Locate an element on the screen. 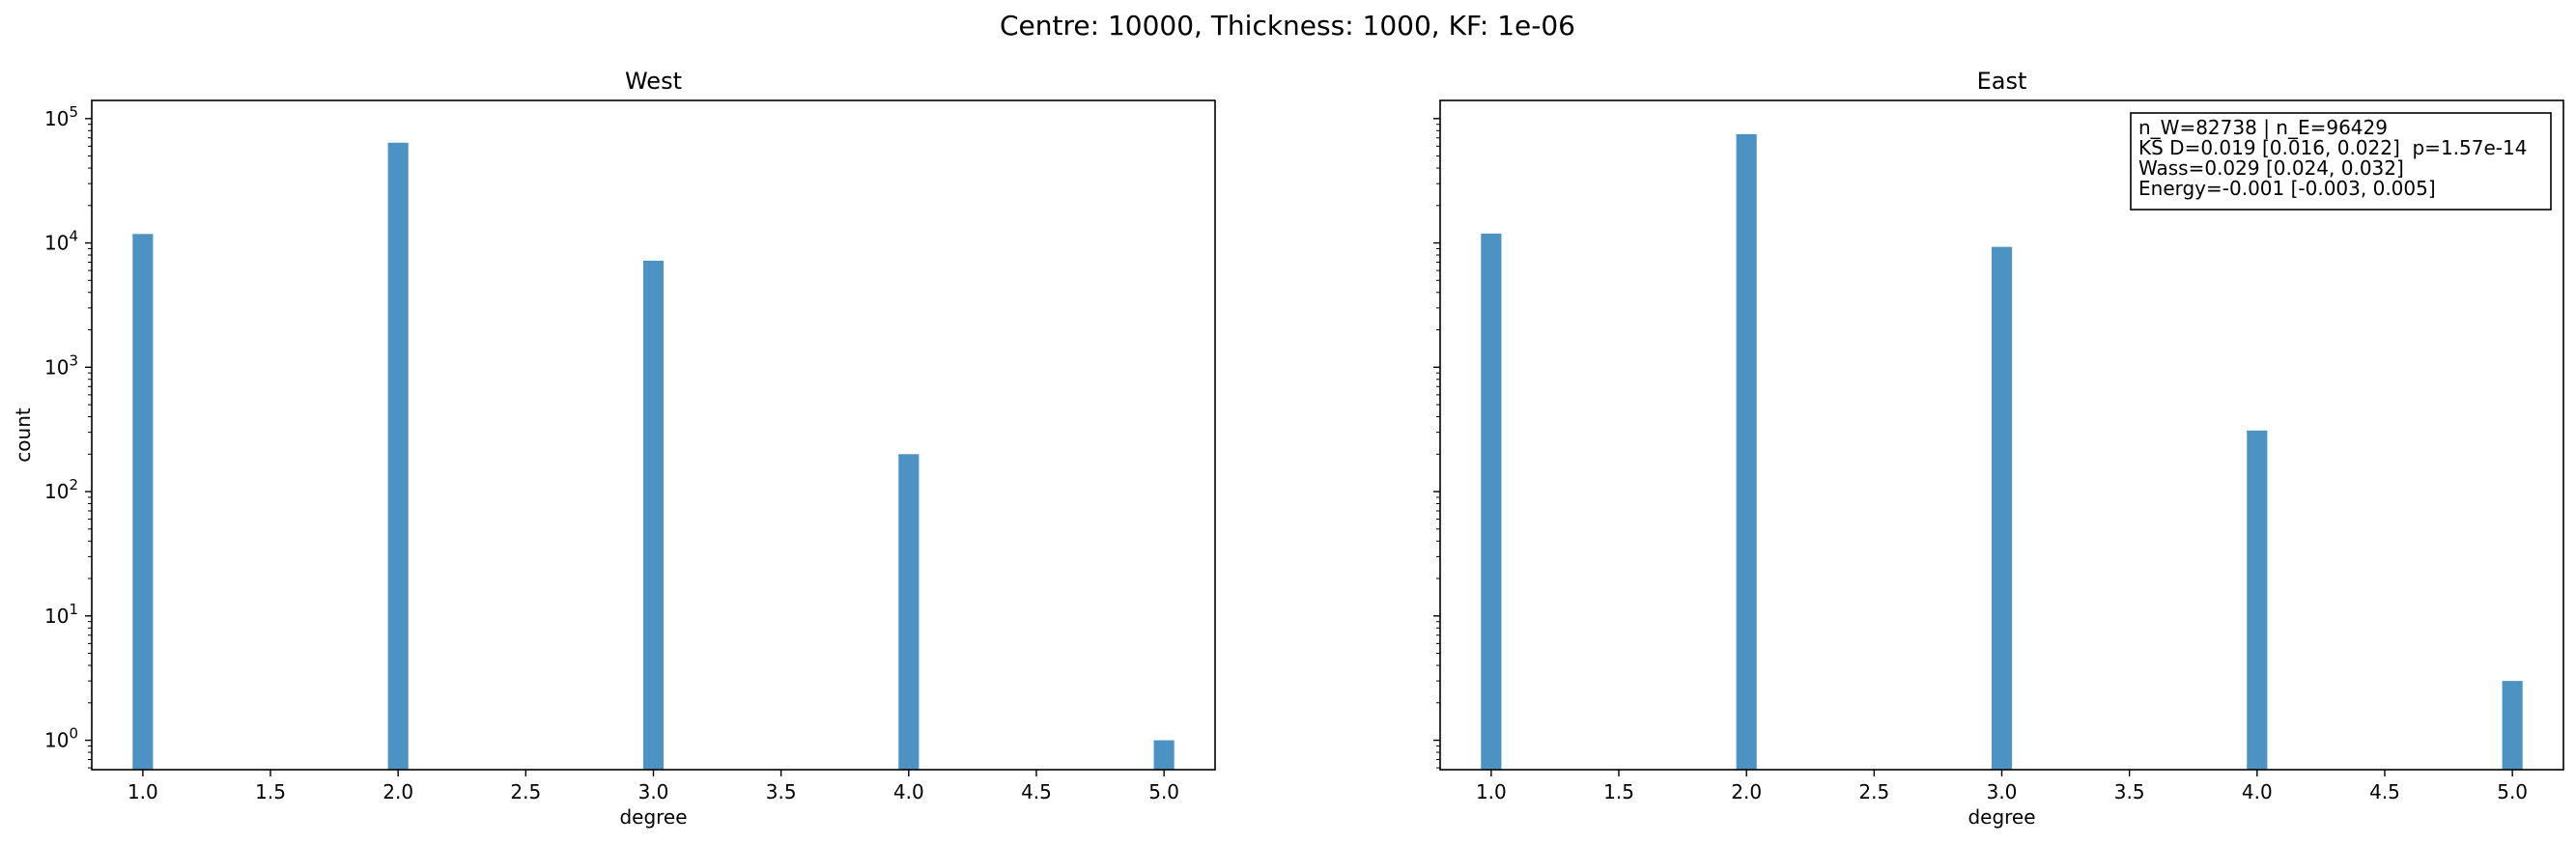 Image resolution: width=2576 pixels, height=845 pixels. y-tick-label: 10⁰ is located at coordinates (61, 738).